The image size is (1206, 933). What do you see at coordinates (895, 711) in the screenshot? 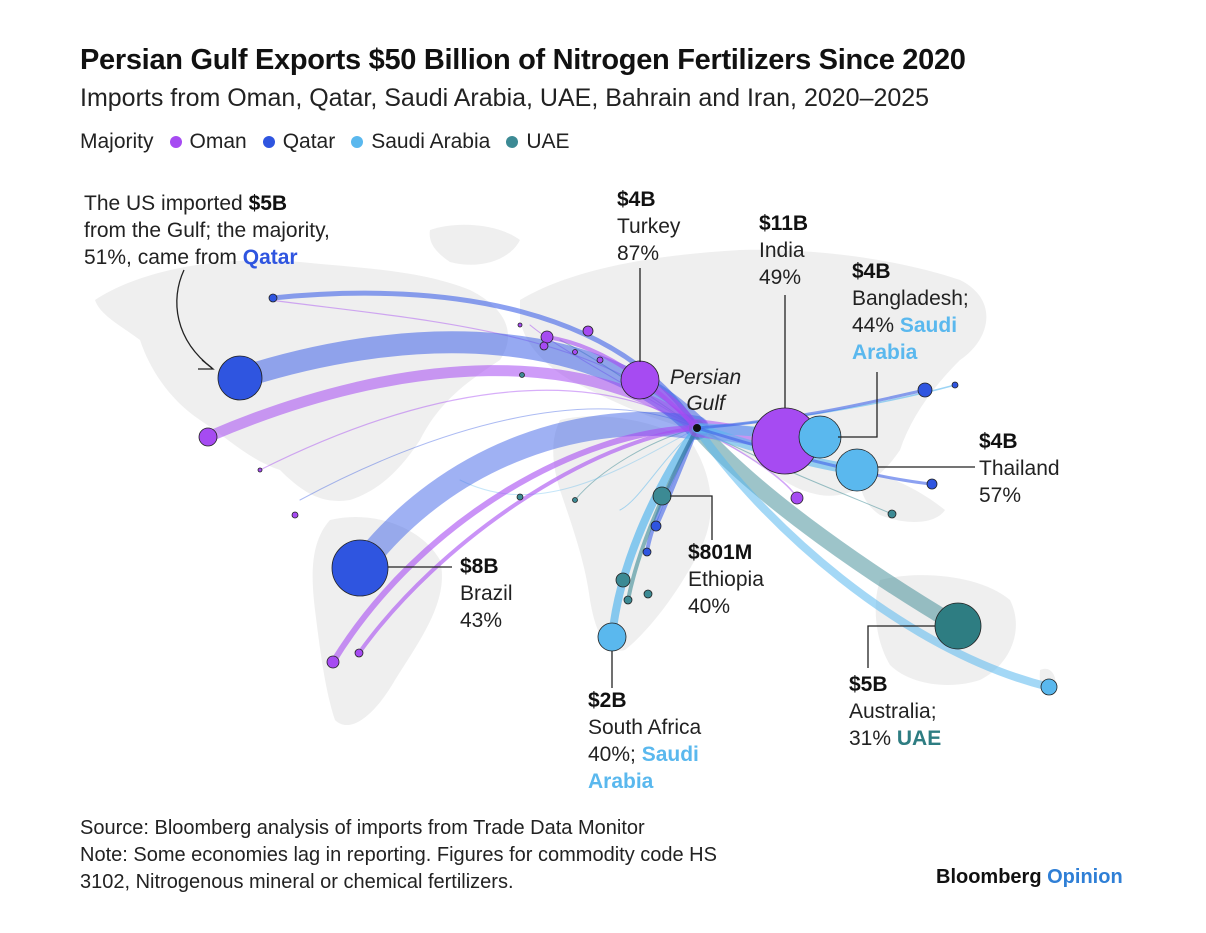
I see `annotation-australia: $5B Australia; 31% UAE` at bounding box center [895, 711].